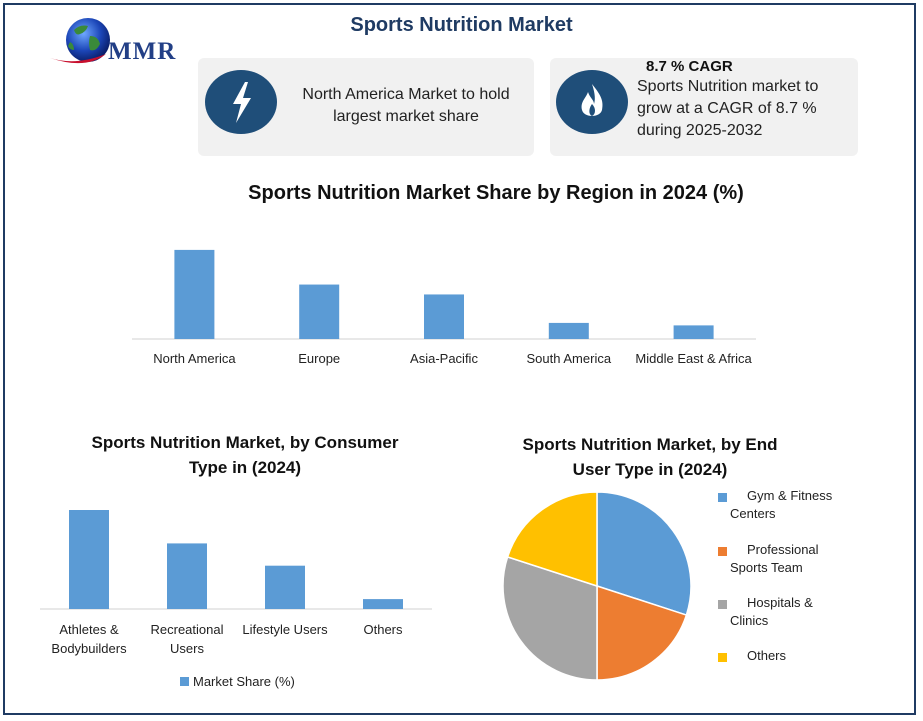 The width and height of the screenshot is (923, 721). What do you see at coordinates (89, 648) in the screenshot?
I see `consumer-tick-label: Bodybuilders` at bounding box center [89, 648].